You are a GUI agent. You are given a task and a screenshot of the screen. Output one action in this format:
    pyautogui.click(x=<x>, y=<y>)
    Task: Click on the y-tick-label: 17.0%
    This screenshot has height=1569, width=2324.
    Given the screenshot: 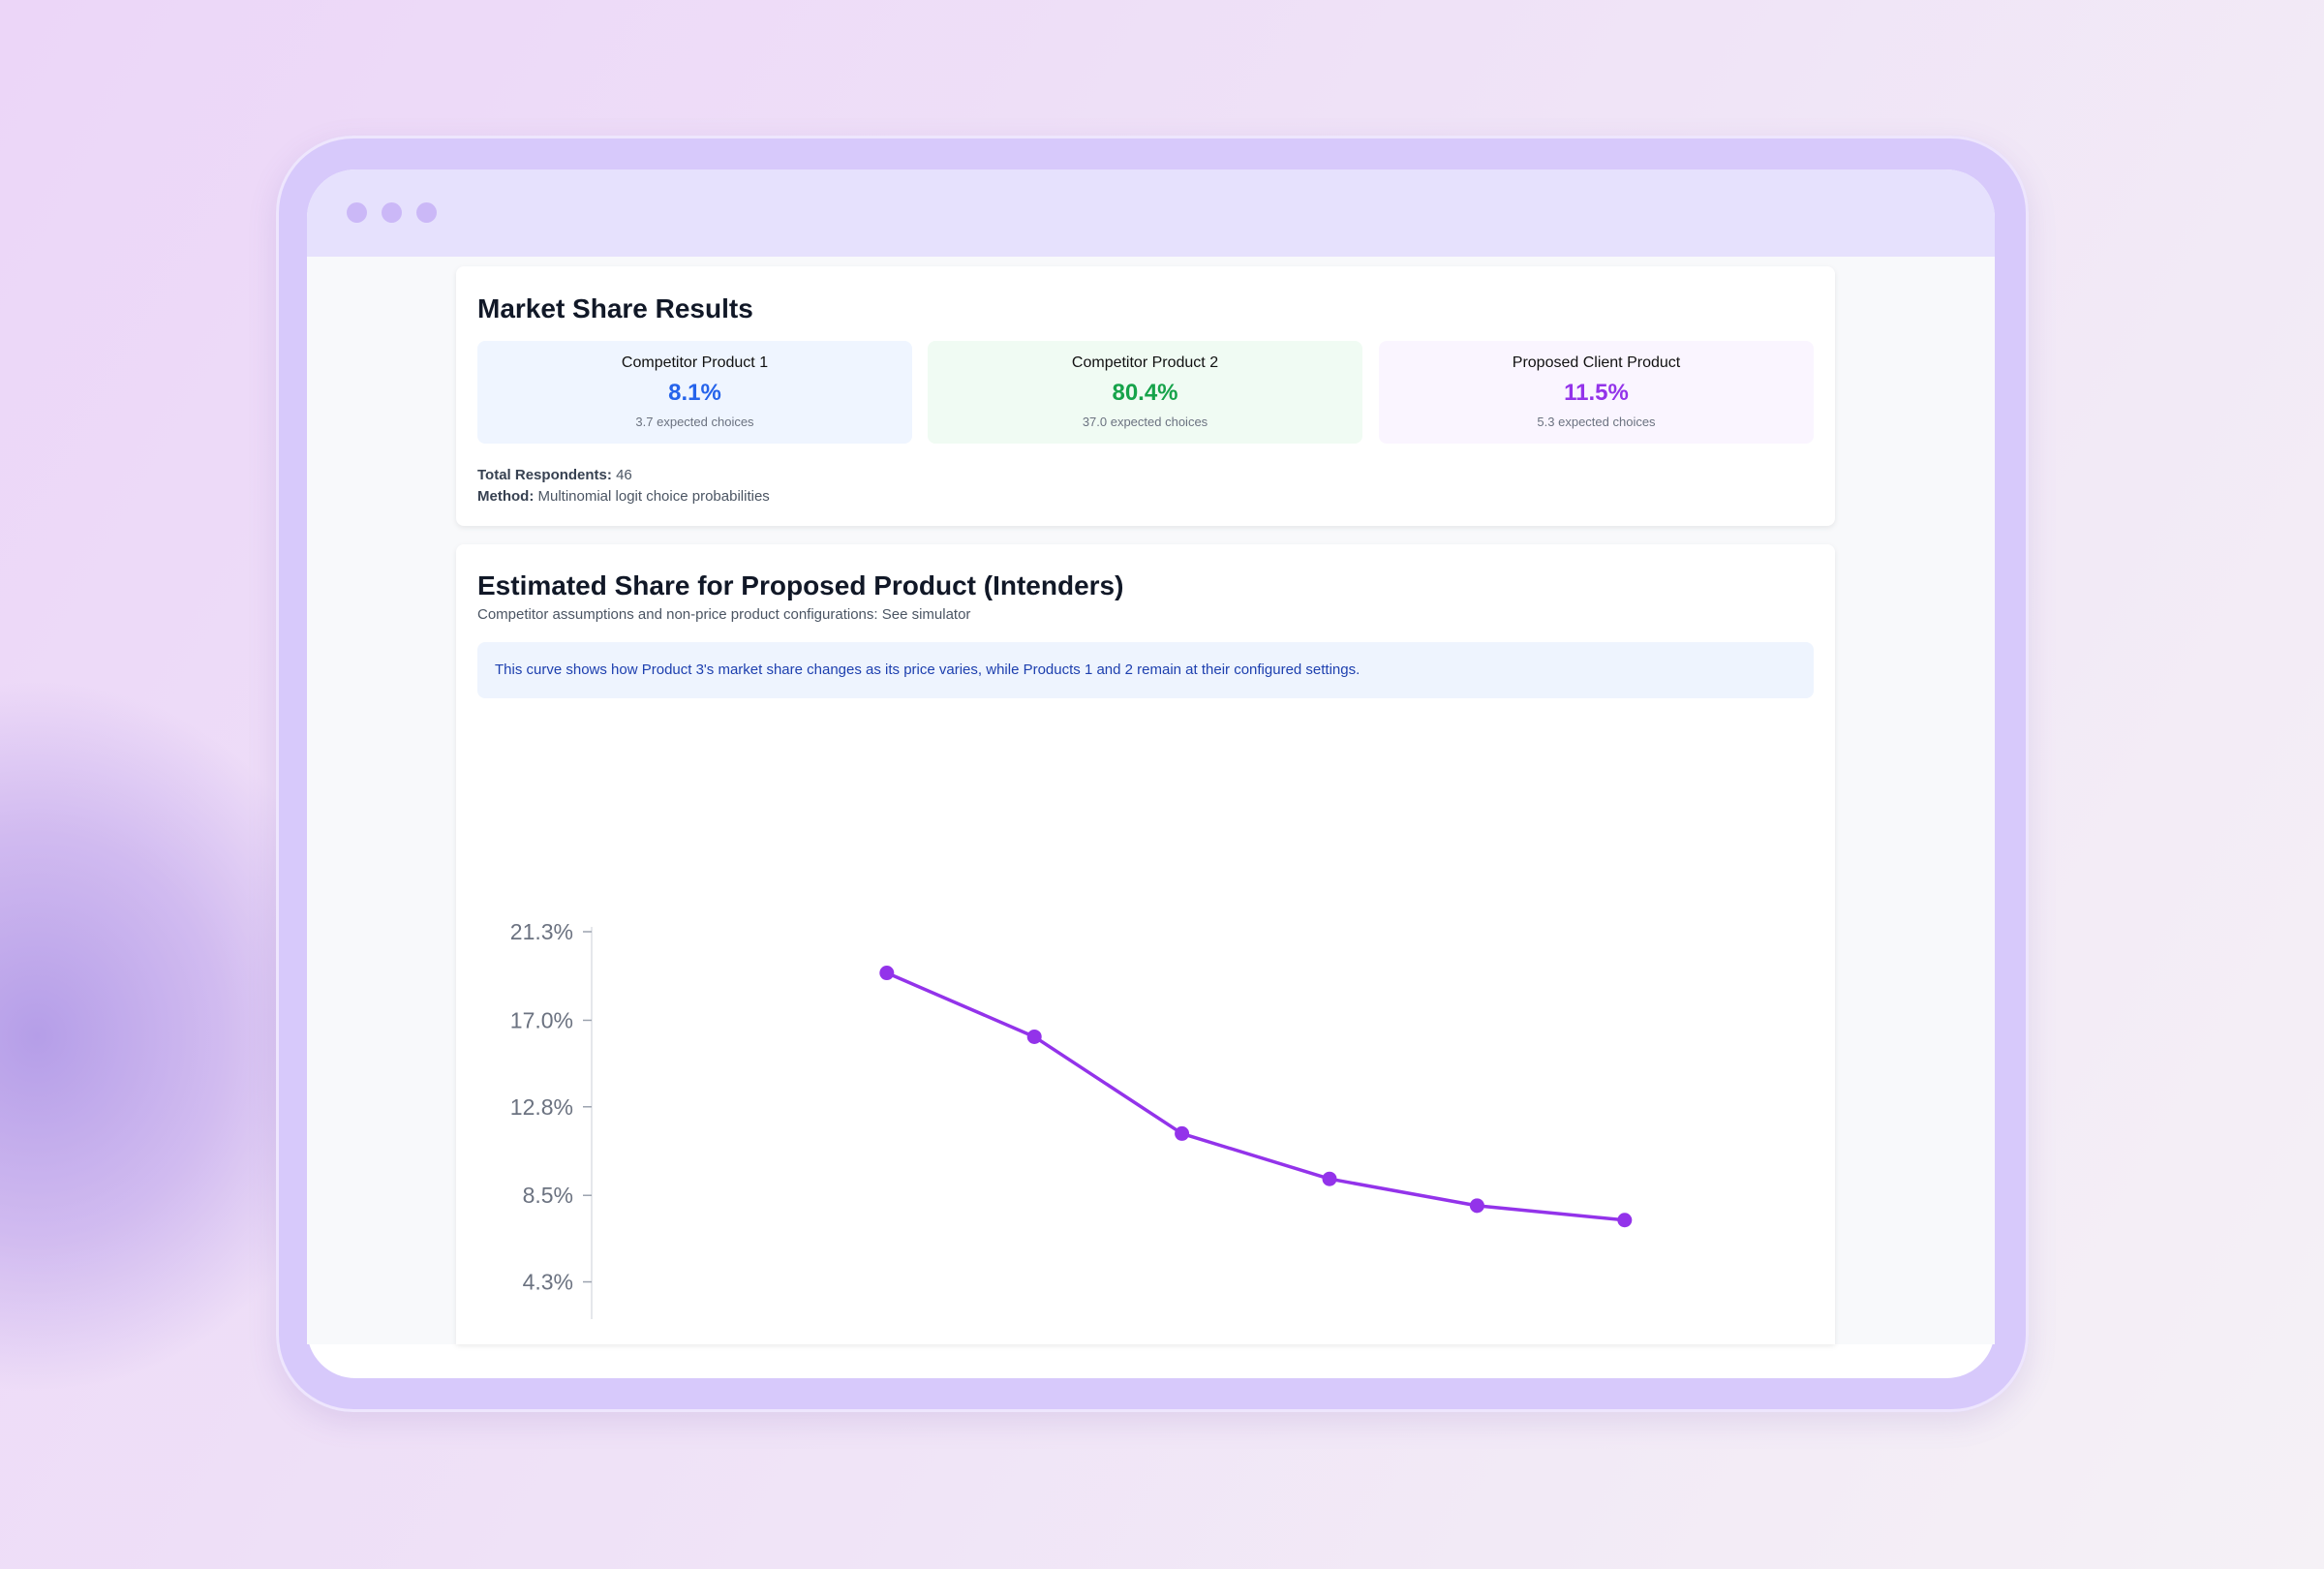 What is the action you would take?
    pyautogui.click(x=542, y=1019)
    